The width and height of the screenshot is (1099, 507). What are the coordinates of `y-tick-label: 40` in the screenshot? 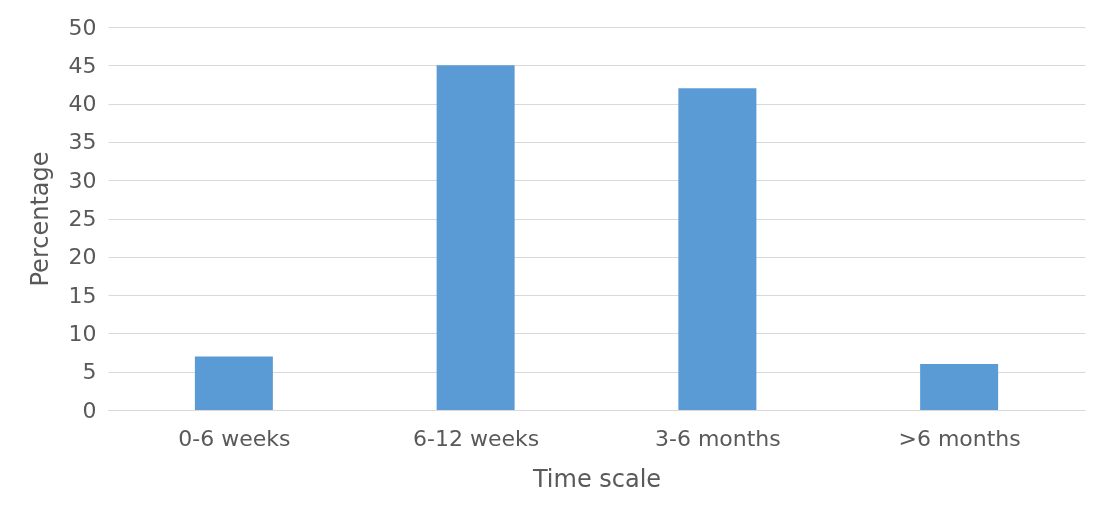 It's located at (82, 104).